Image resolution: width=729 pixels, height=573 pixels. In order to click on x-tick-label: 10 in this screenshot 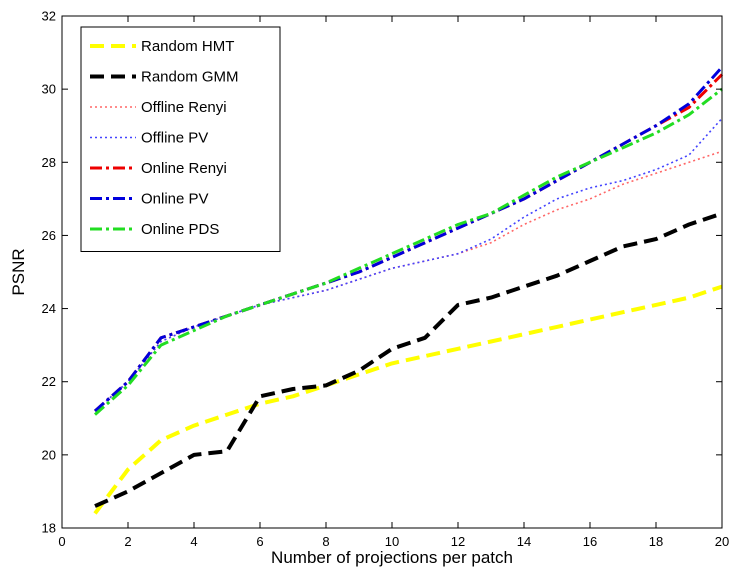, I will do `click(392, 541)`.